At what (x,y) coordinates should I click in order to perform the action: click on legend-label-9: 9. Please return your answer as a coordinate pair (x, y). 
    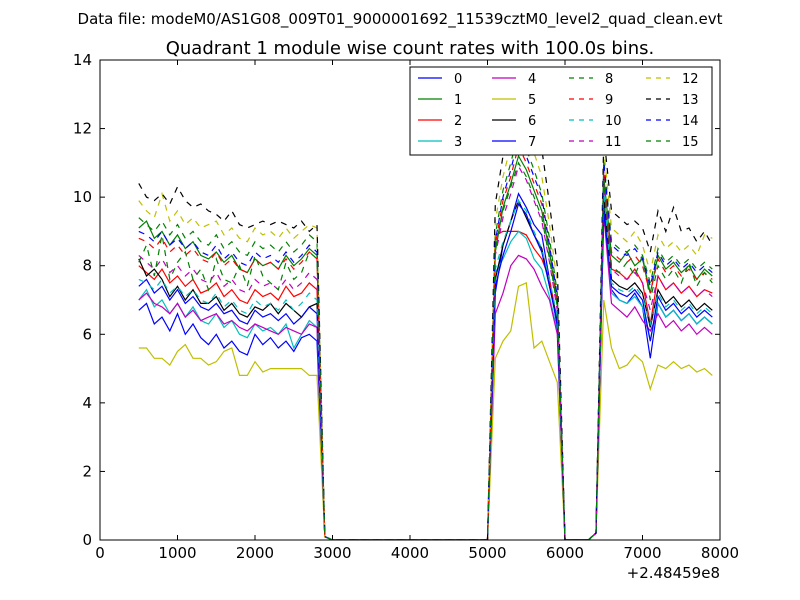
    Looking at the image, I should click on (609, 100).